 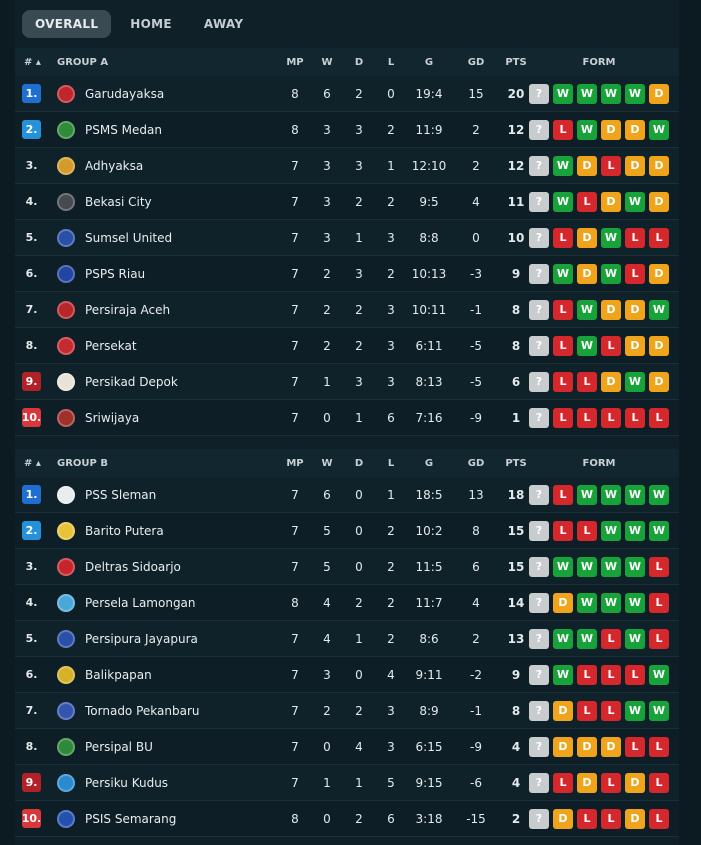 I want to click on team-name: Persekat, so click(x=111, y=345).